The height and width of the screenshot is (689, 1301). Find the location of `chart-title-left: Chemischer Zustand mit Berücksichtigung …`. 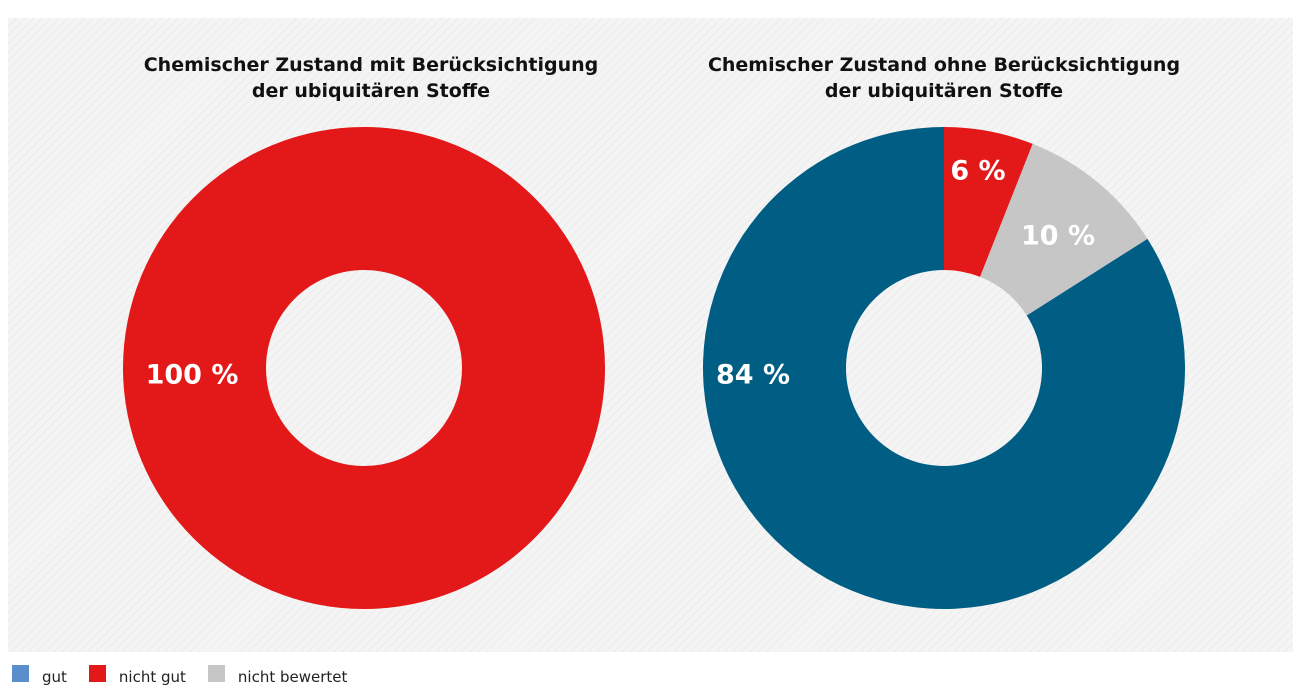

chart-title-left: Chemischer Zustand mit Berücksichtigung … is located at coordinates (371, 78).